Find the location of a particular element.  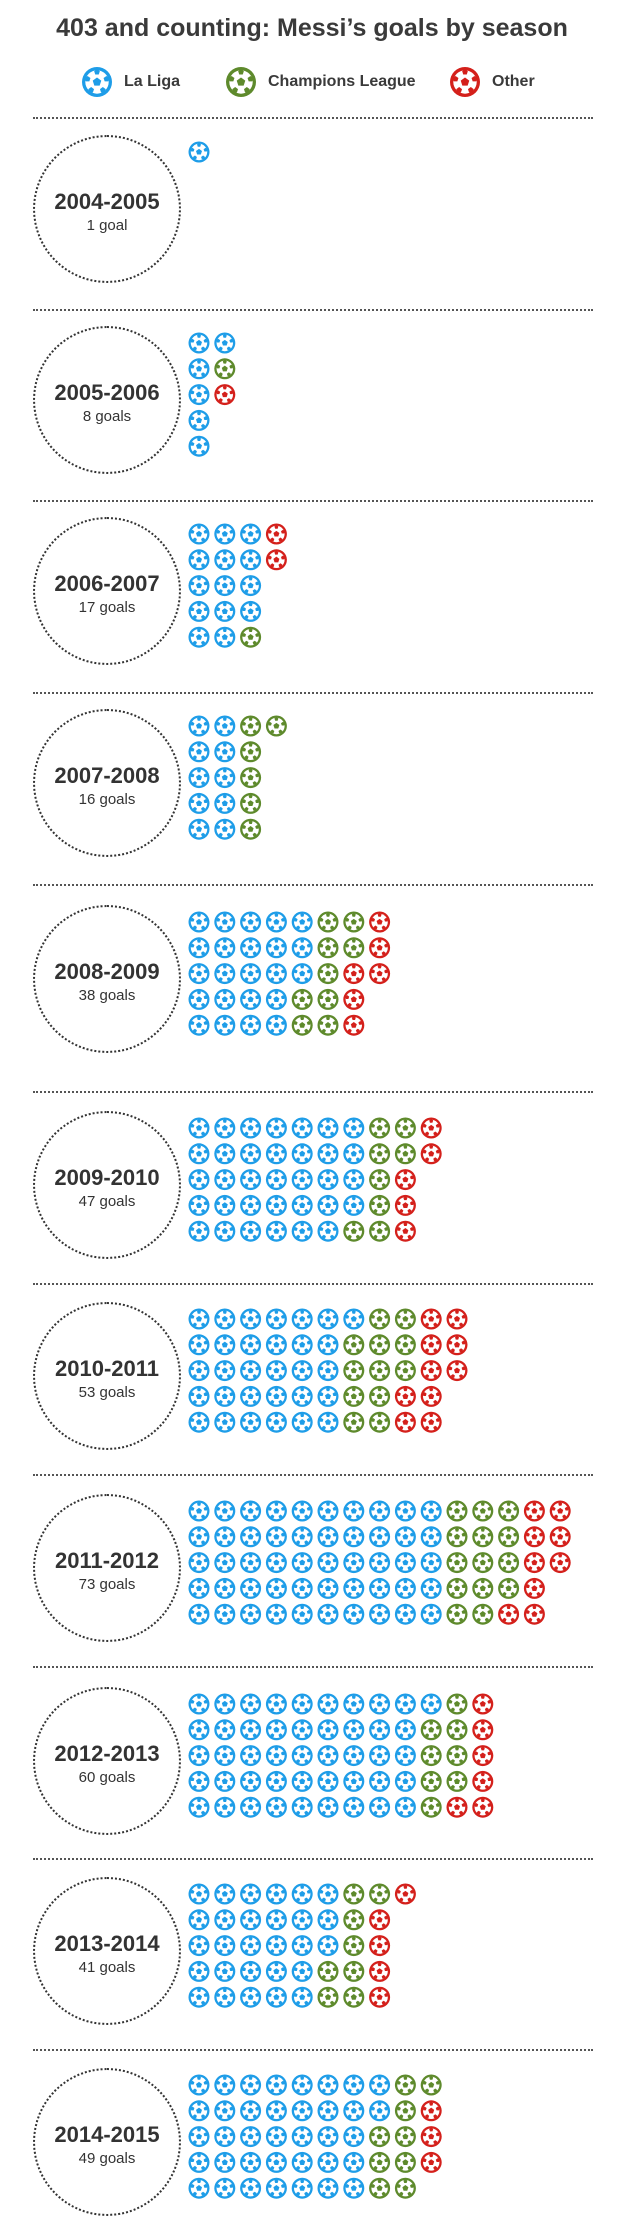

season-label: 2011-2012 is located at coordinates (107, 1560).